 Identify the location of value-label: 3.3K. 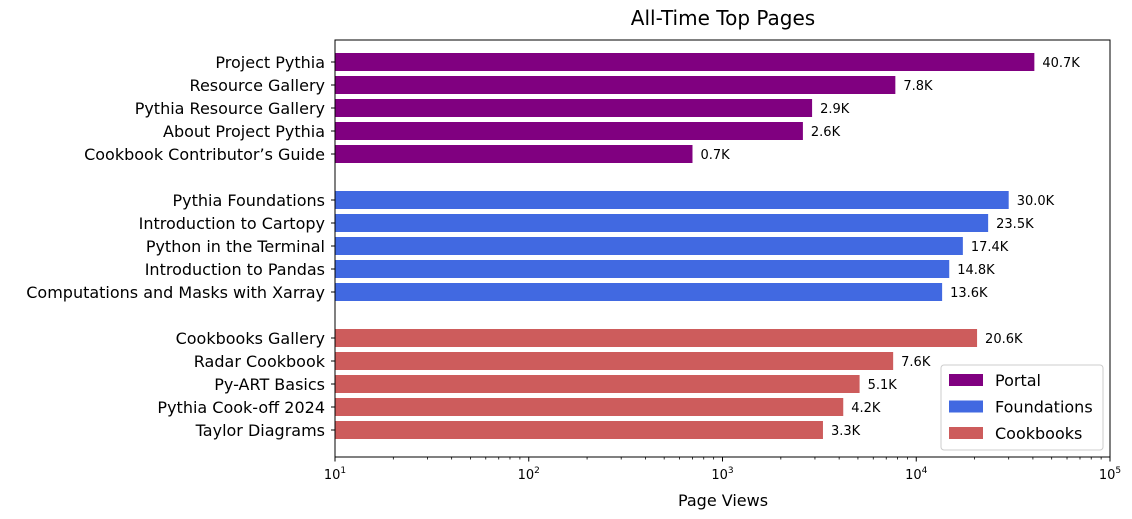
(846, 431).